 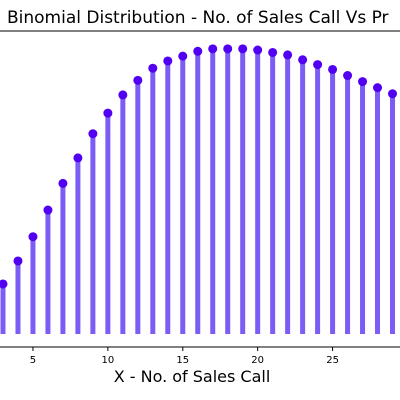 I want to click on x-axis-label: X - No. of Sales Call, so click(x=192, y=376).